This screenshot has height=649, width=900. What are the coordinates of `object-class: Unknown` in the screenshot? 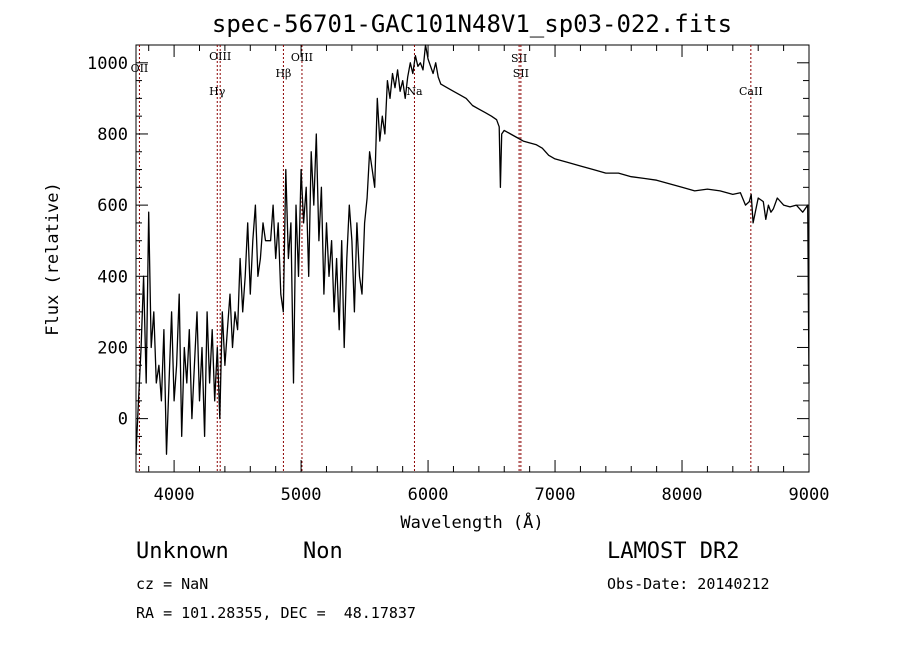 It's located at (182, 551).